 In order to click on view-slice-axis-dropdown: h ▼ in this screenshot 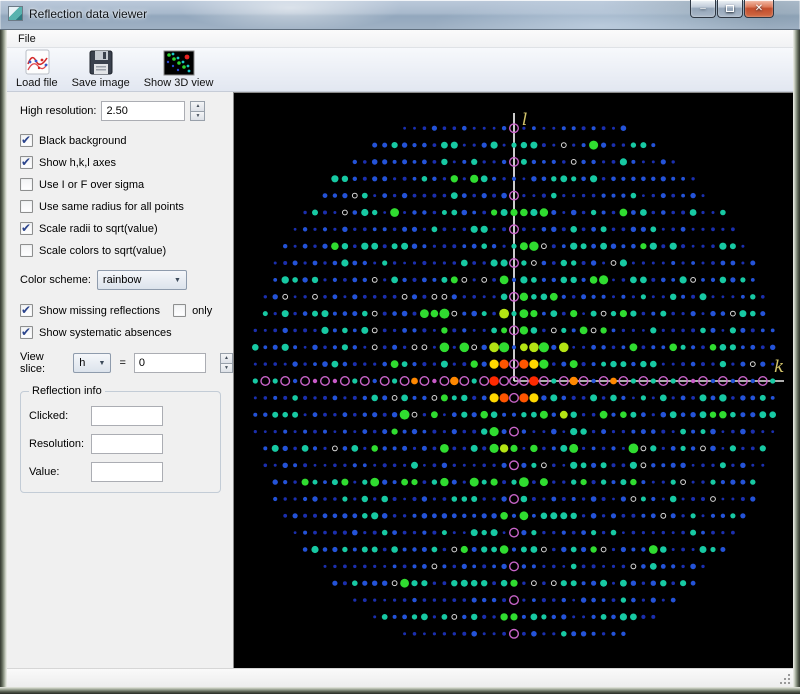, I will do `click(92, 363)`.